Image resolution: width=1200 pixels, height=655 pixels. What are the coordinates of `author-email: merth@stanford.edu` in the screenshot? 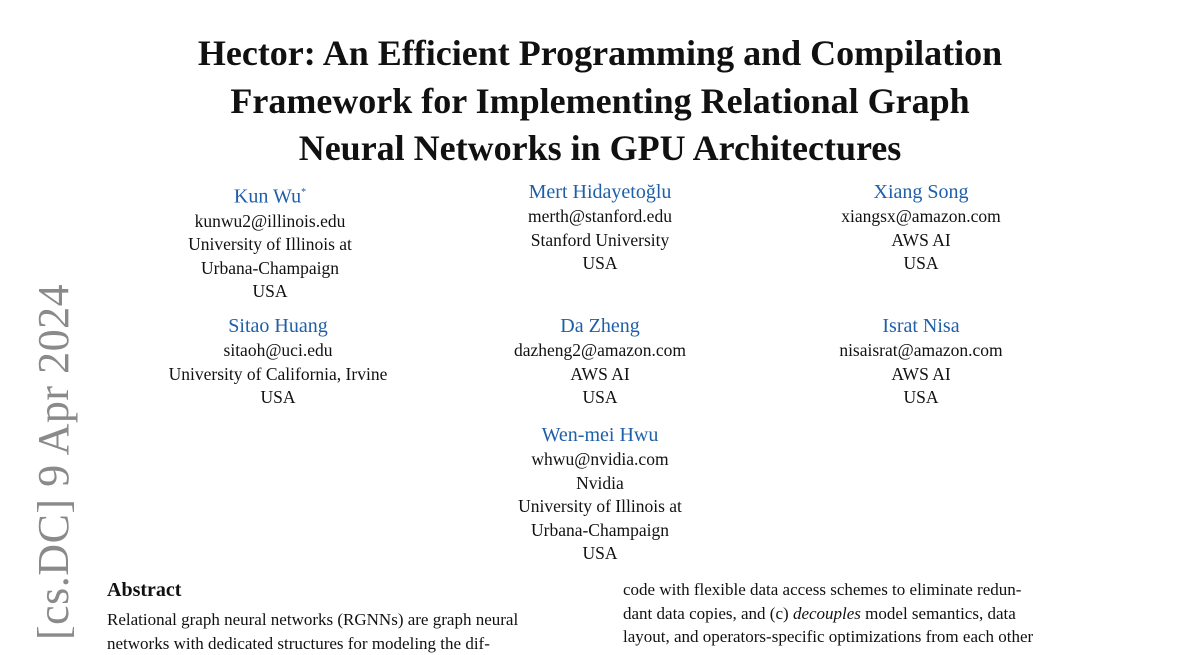 It's located at (600, 217).